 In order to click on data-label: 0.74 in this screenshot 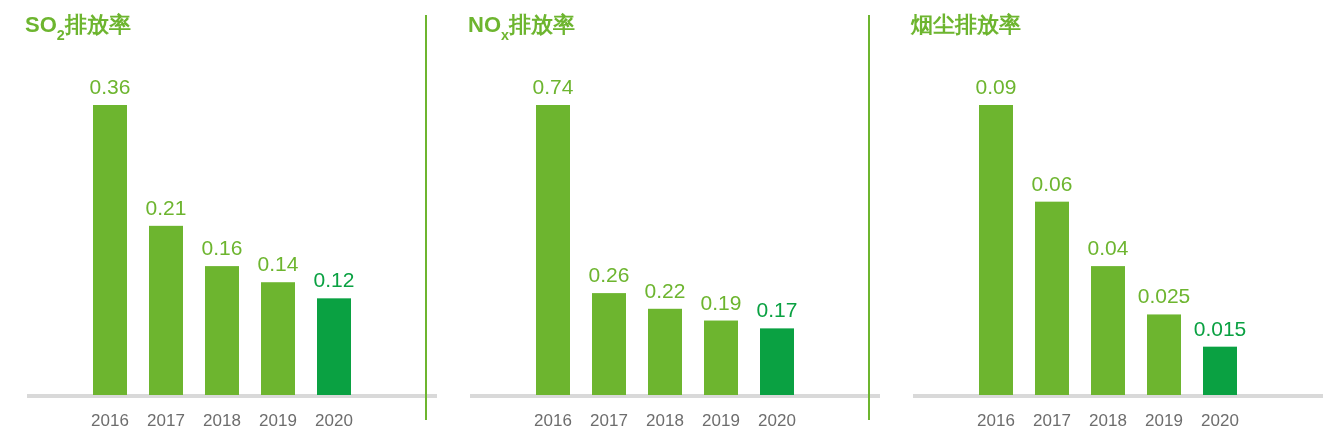, I will do `click(553, 86)`.